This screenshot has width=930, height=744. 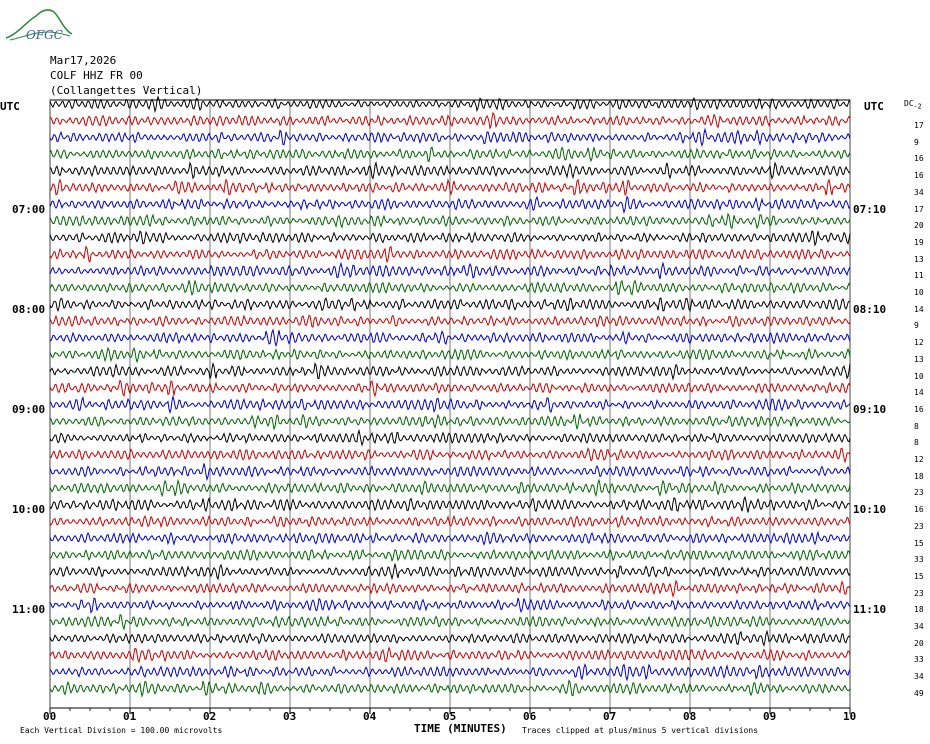 What do you see at coordinates (50, 716) in the screenshot?
I see `x-tick-label: 00` at bounding box center [50, 716].